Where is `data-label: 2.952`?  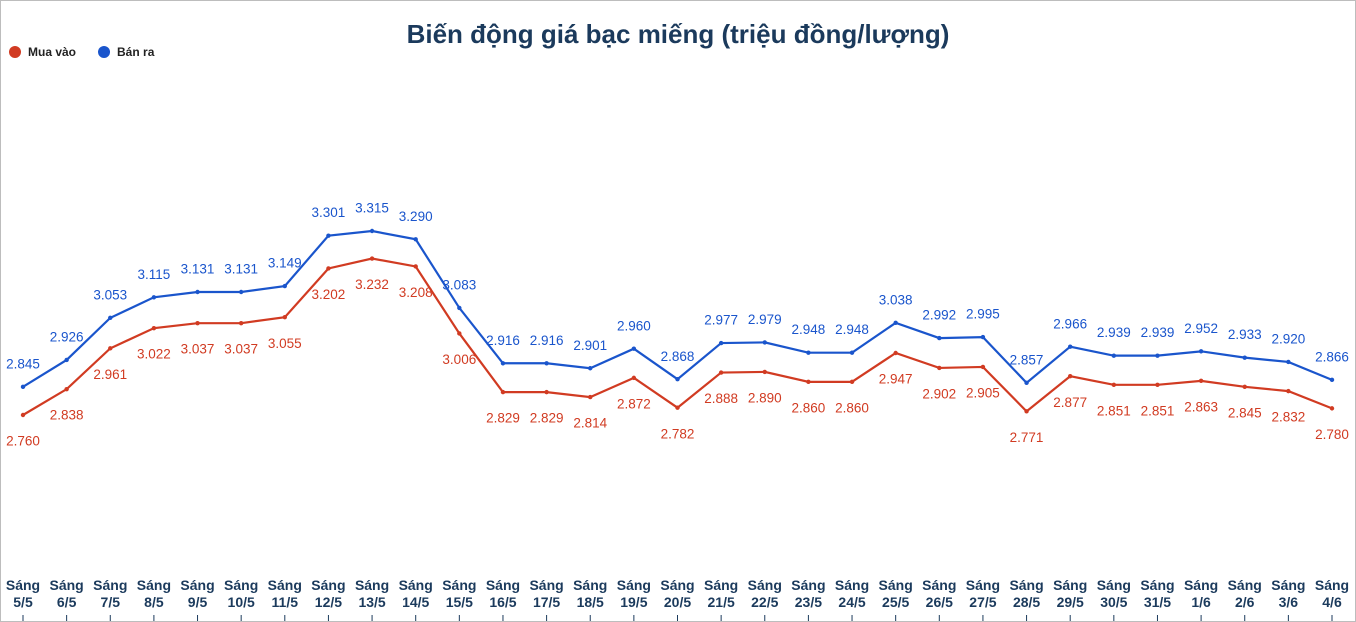
data-label: 2.952 is located at coordinates (1201, 328).